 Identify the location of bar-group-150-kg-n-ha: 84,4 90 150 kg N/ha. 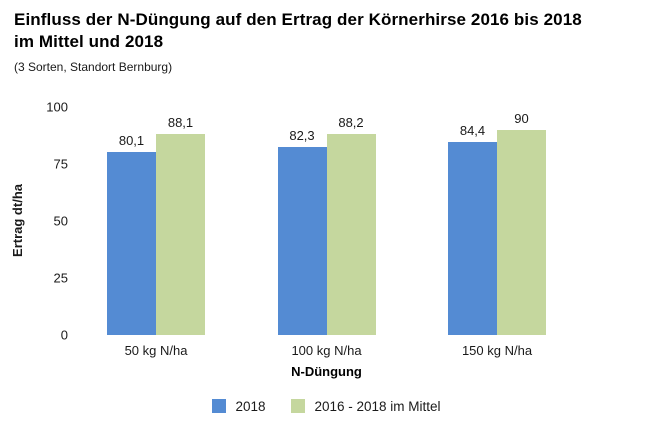
(497, 232).